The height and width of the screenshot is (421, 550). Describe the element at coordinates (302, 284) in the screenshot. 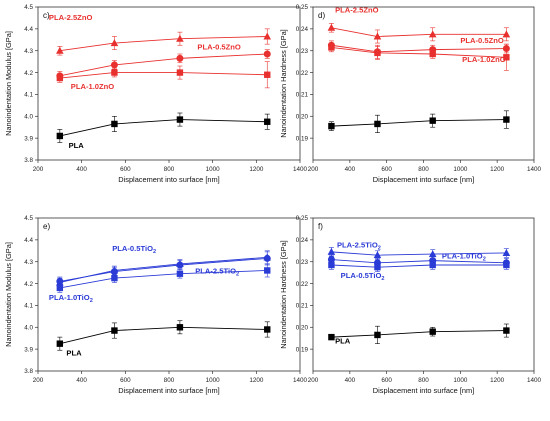

I see `y-tick-label: 0.22` at that location.